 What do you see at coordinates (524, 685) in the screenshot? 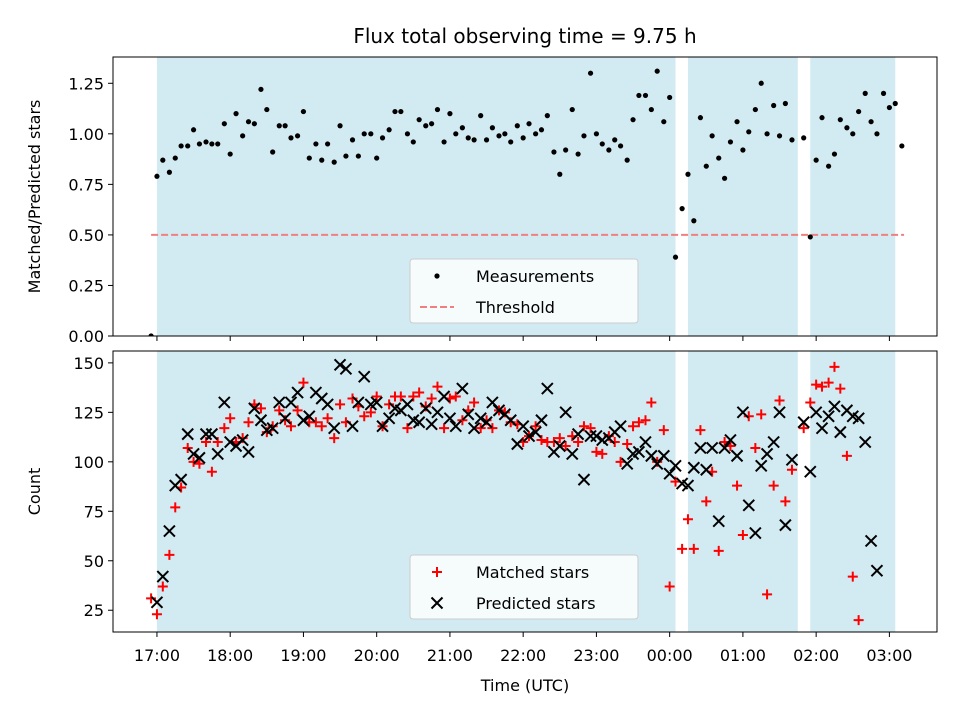
I see `x-axis-title: Time (UTC)` at bounding box center [524, 685].